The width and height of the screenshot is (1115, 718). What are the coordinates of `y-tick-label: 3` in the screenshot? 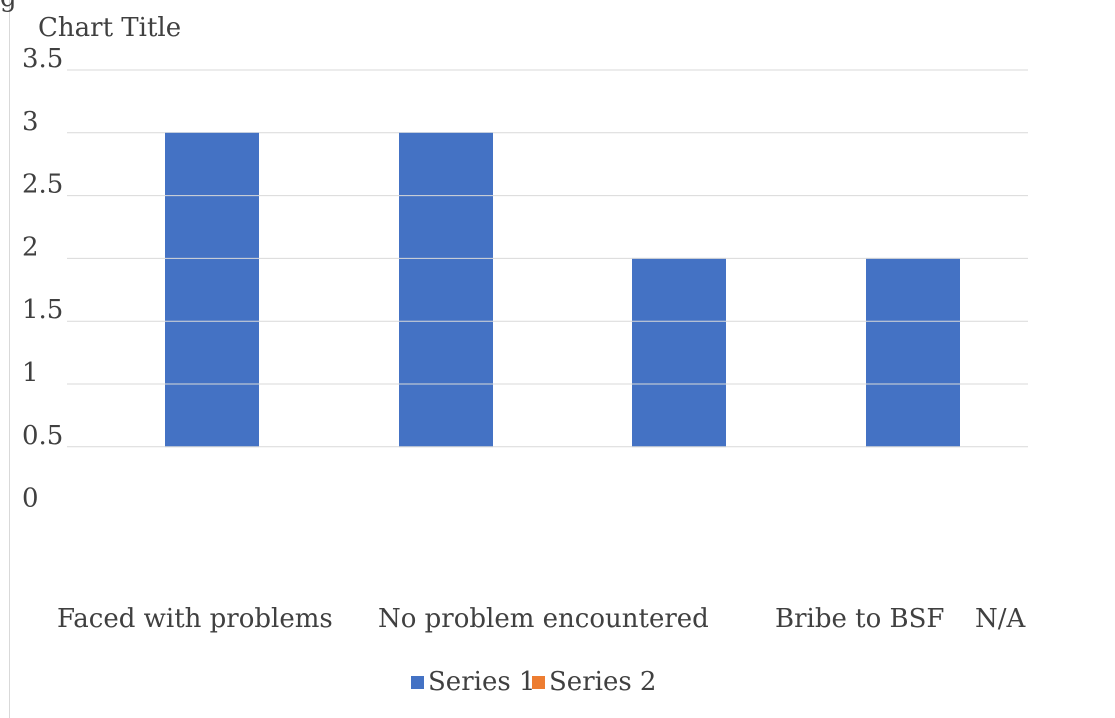 It's located at (30, 122).